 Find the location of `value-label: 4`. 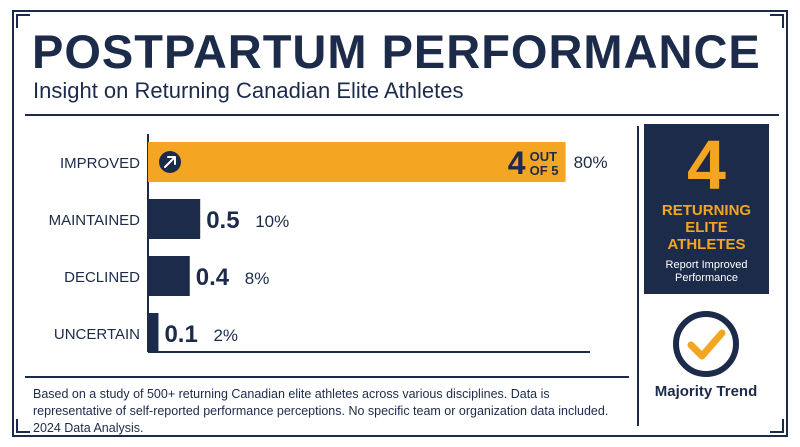

value-label: 4 is located at coordinates (517, 163).